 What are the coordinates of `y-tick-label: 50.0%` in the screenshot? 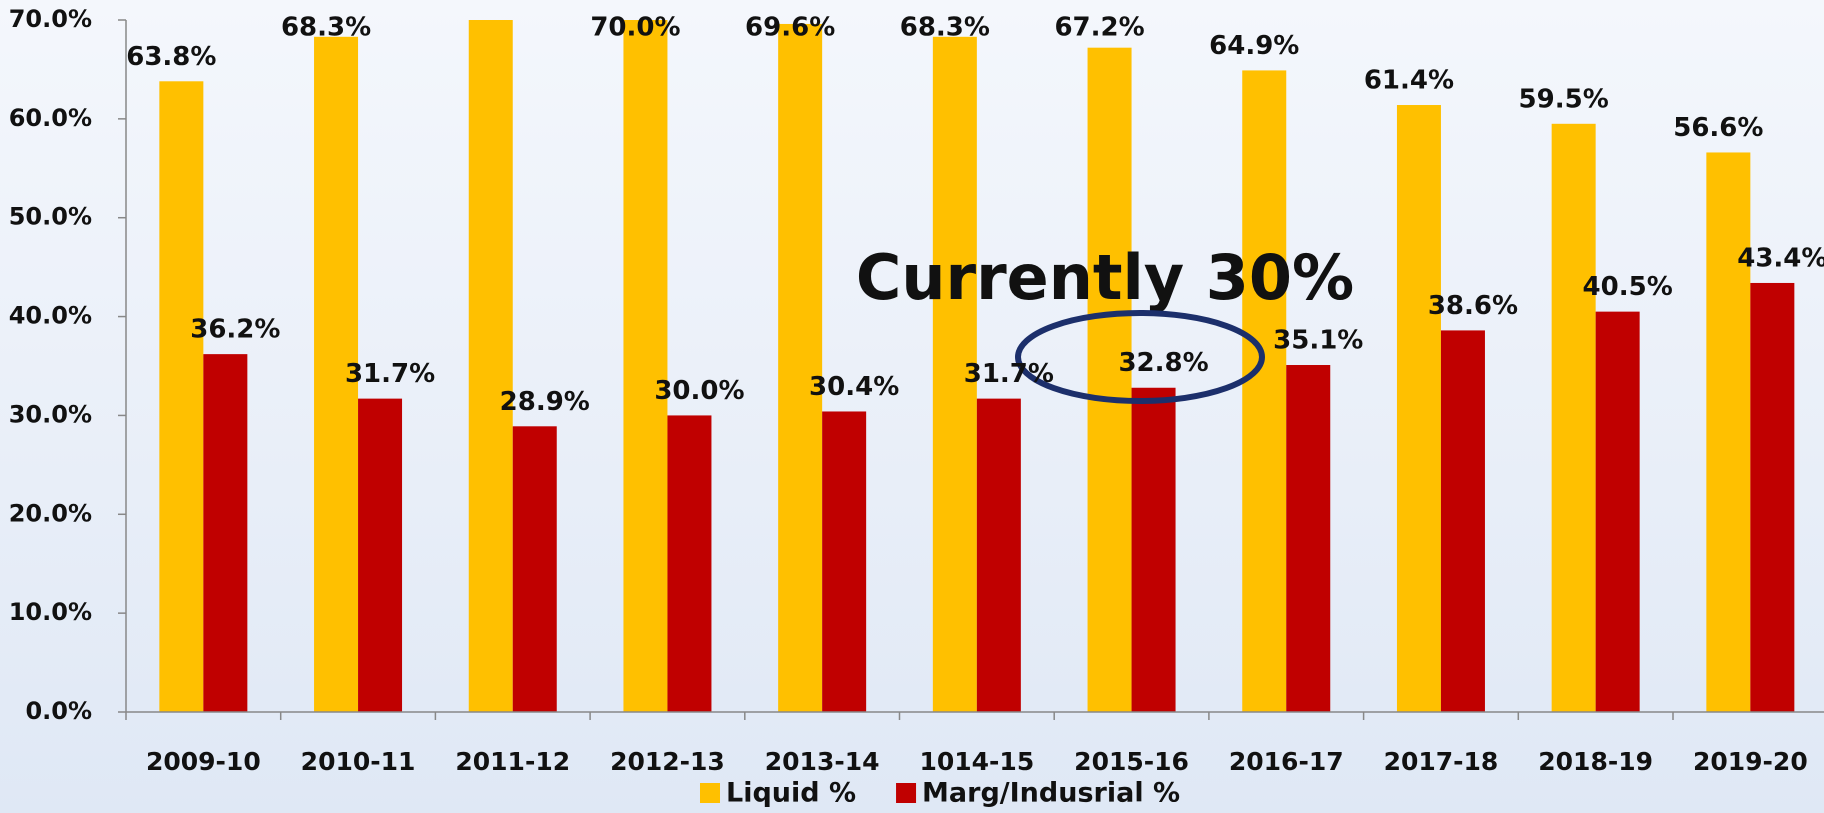 It's located at (50, 217).